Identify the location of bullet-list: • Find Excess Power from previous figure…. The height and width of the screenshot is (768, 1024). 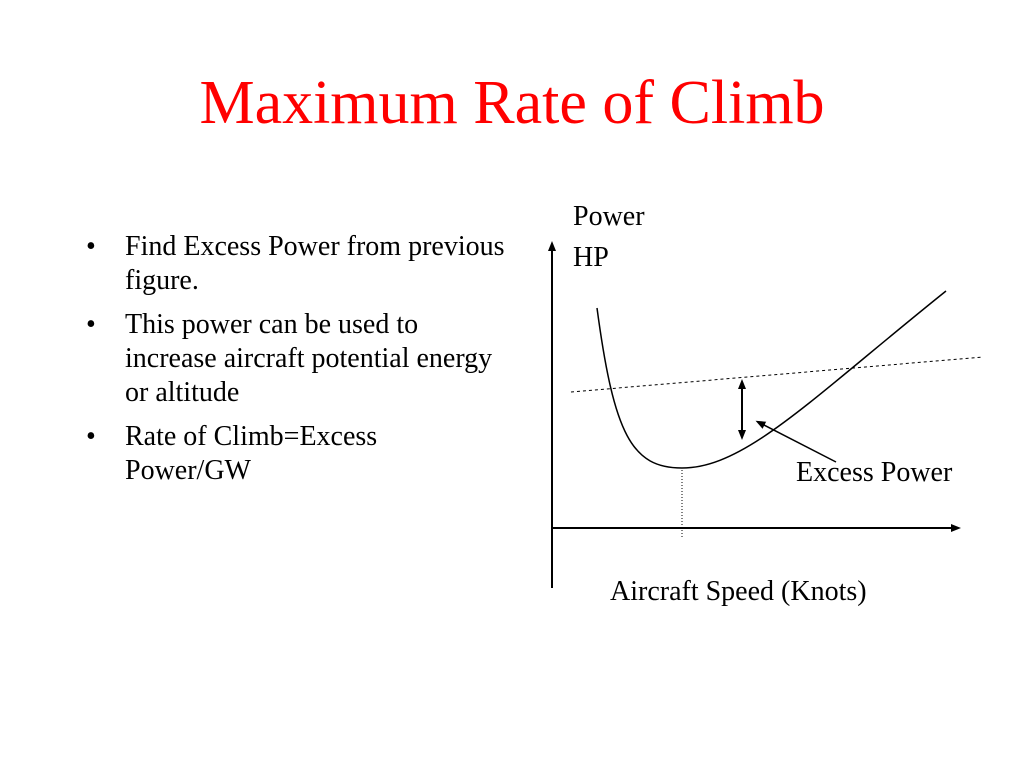
(296, 364).